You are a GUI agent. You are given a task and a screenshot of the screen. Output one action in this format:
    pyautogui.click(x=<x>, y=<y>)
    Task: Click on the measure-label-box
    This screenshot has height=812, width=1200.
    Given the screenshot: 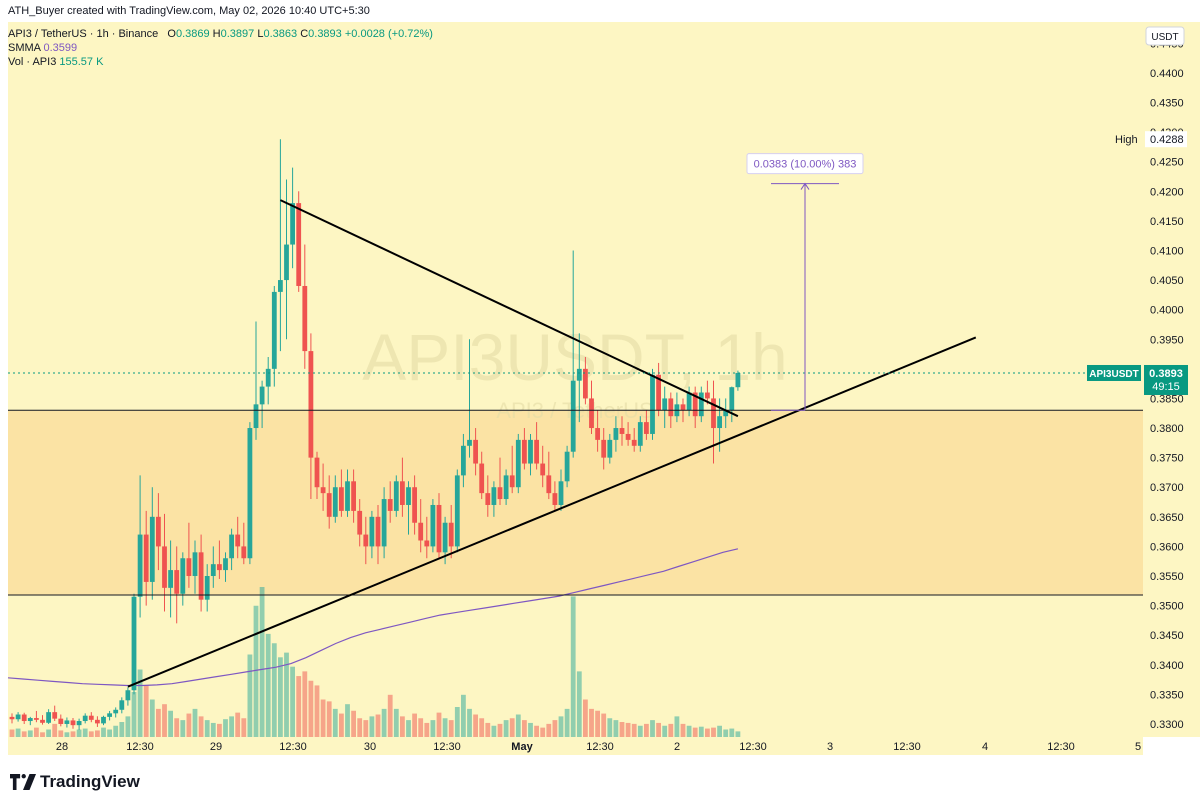 What is the action you would take?
    pyautogui.click(x=805, y=164)
    